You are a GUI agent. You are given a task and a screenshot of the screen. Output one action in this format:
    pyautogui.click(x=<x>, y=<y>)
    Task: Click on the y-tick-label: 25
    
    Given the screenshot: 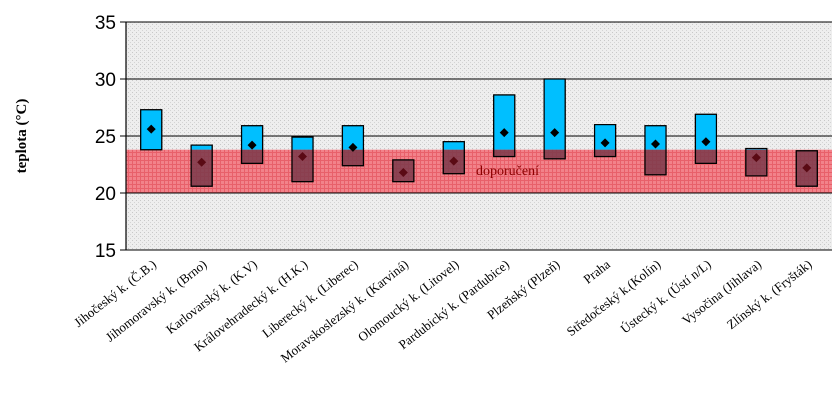 What is the action you would take?
    pyautogui.click(x=105, y=137)
    